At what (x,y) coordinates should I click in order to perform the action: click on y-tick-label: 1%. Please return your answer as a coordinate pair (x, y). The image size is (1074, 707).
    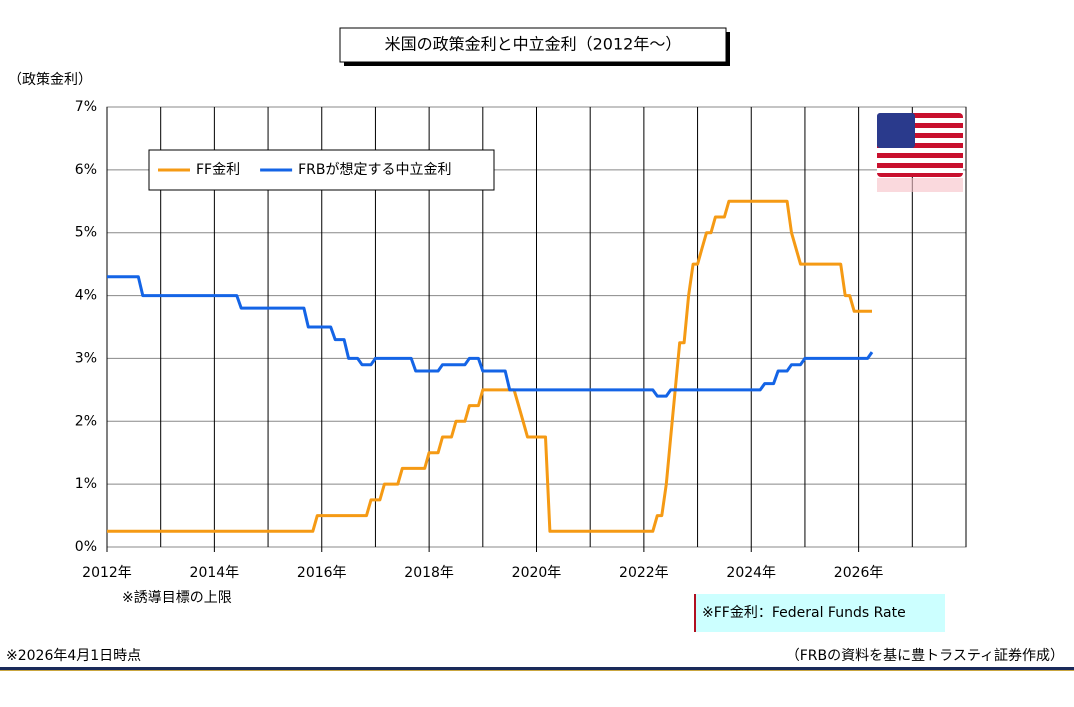
    Looking at the image, I should click on (86, 484).